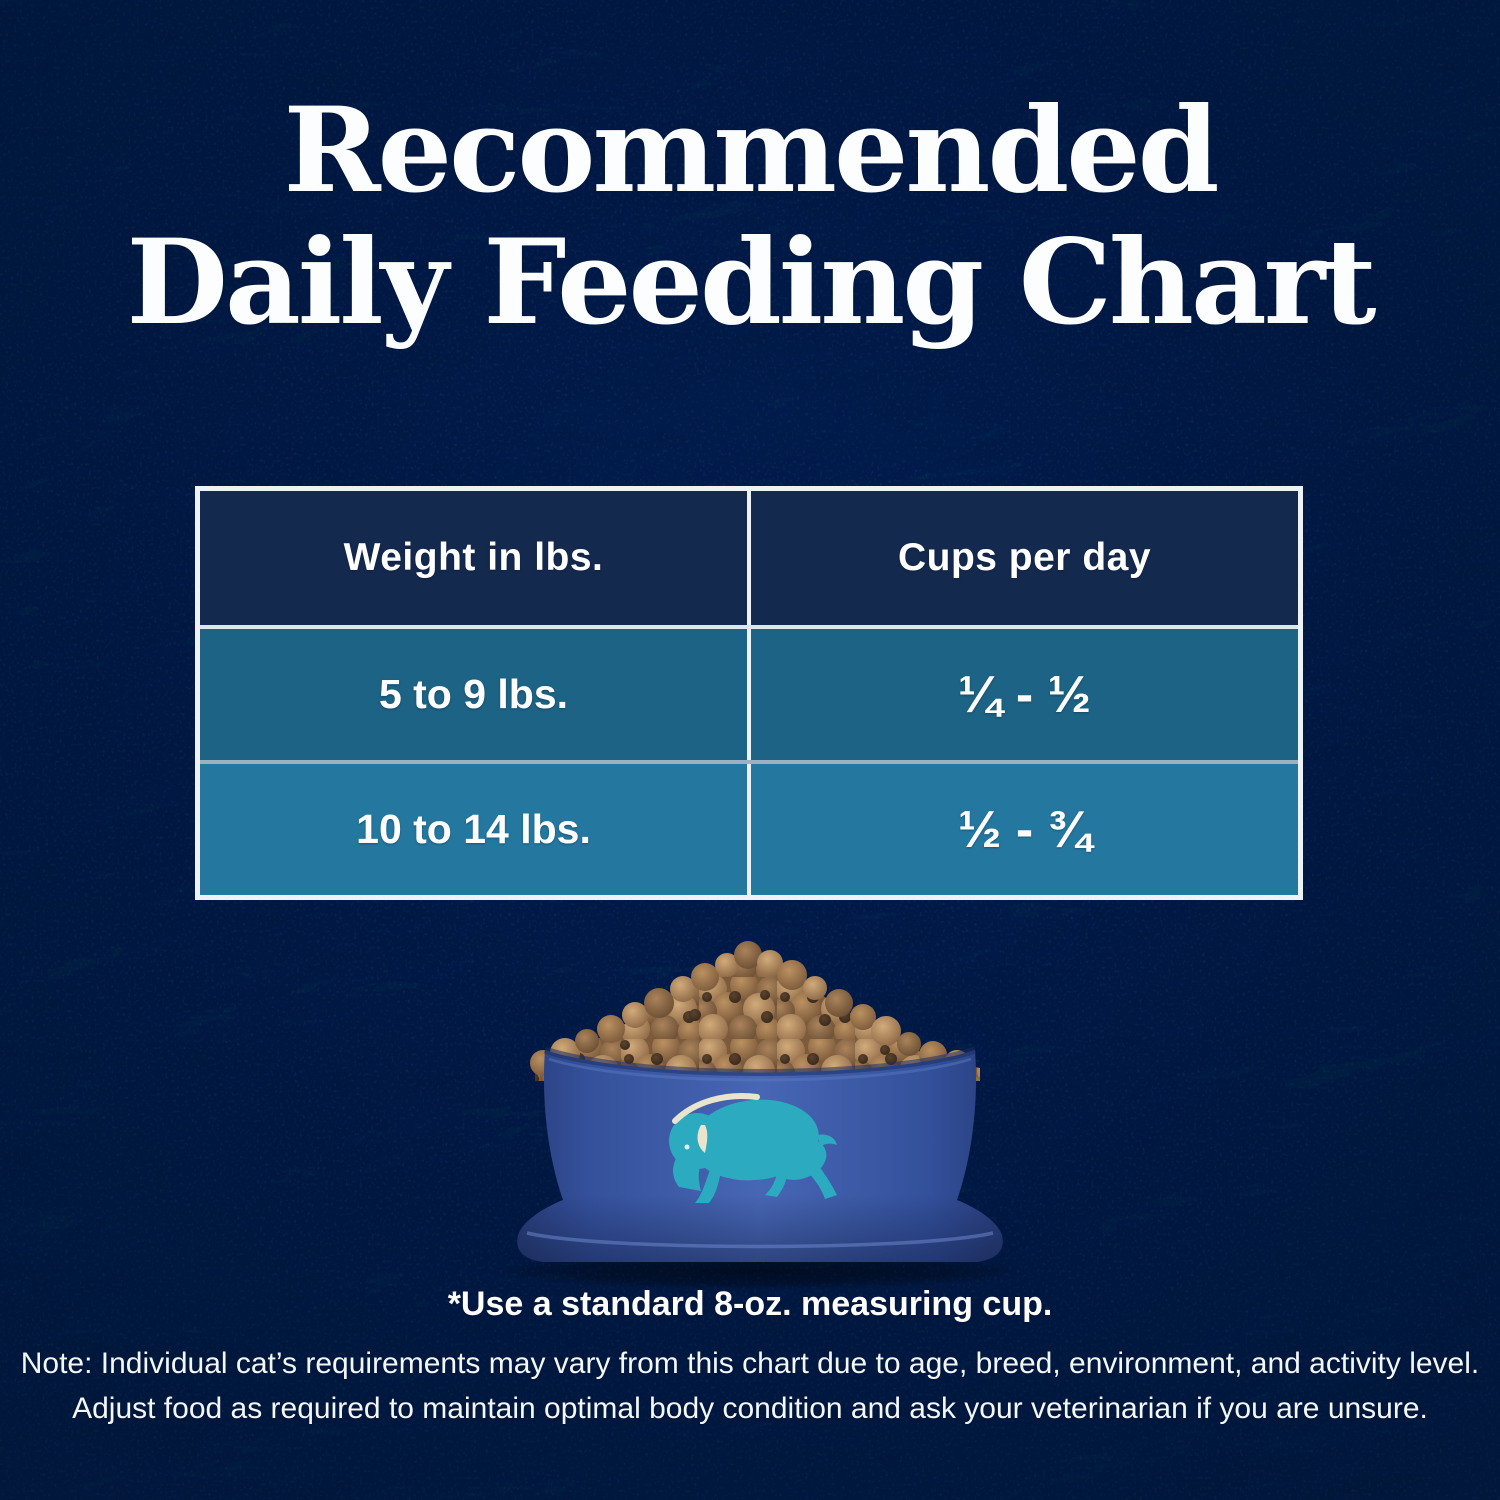 This screenshot has height=1500, width=1500. What do you see at coordinates (1024, 694) in the screenshot?
I see `cups-cell-row1: ¼ - ½` at bounding box center [1024, 694].